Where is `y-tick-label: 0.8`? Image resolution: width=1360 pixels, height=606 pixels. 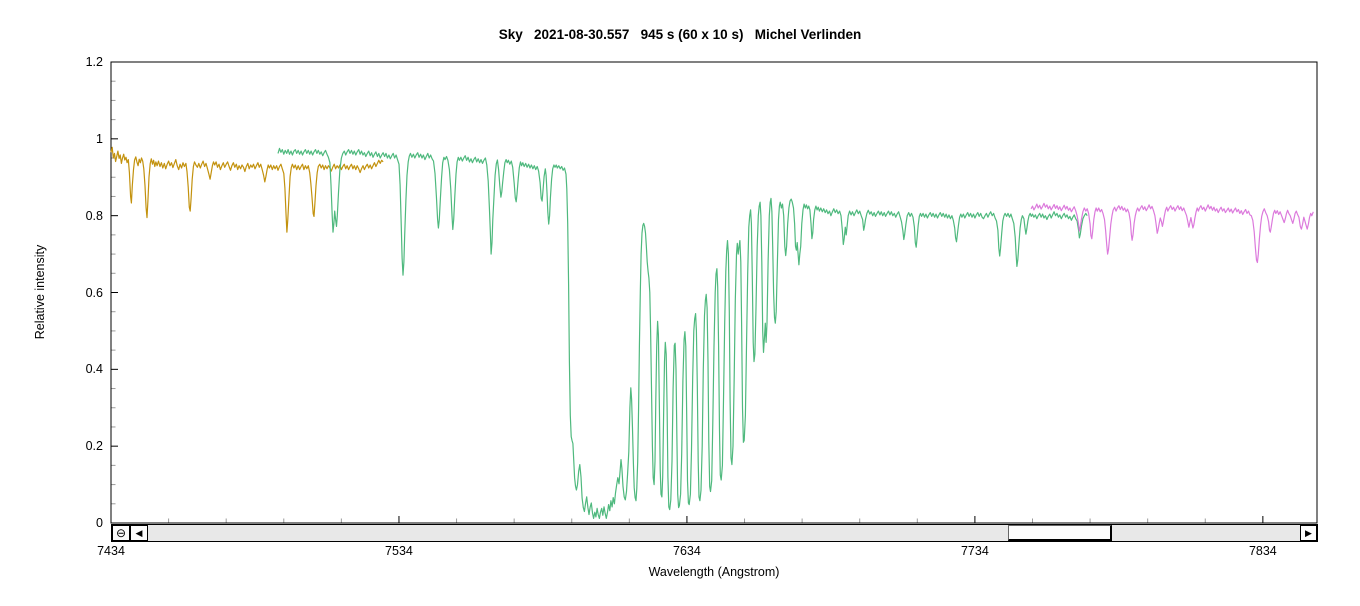
y-tick-label: 0.8 is located at coordinates (94, 215).